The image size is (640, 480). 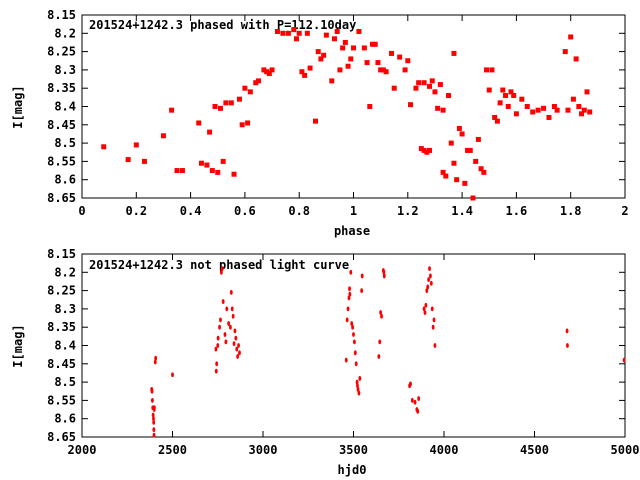 I want to click on phased-plot-title: 201524+1242.3 phased with P=112.10day, so click(x=222, y=25).